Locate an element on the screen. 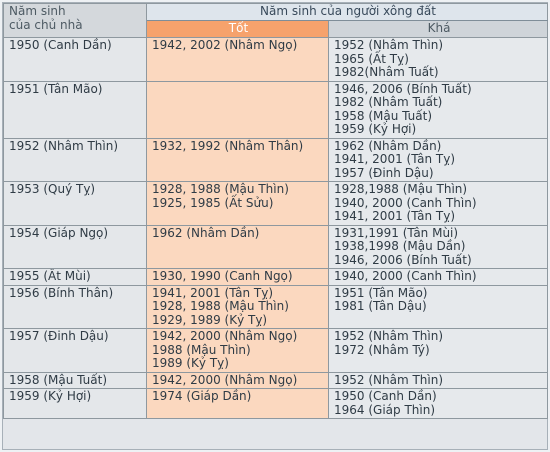 This screenshot has height=452, width=550. owner-birth-cell: 1957 (Đinh Dậu) is located at coordinates (75, 350).